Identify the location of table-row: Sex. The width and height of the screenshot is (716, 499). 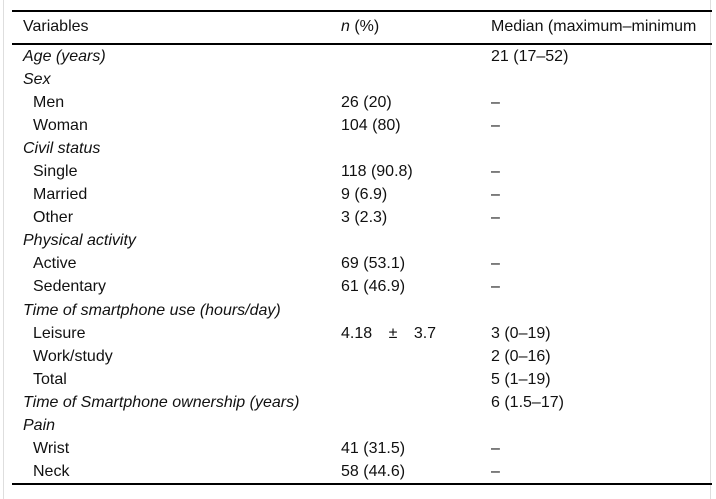
(362, 79).